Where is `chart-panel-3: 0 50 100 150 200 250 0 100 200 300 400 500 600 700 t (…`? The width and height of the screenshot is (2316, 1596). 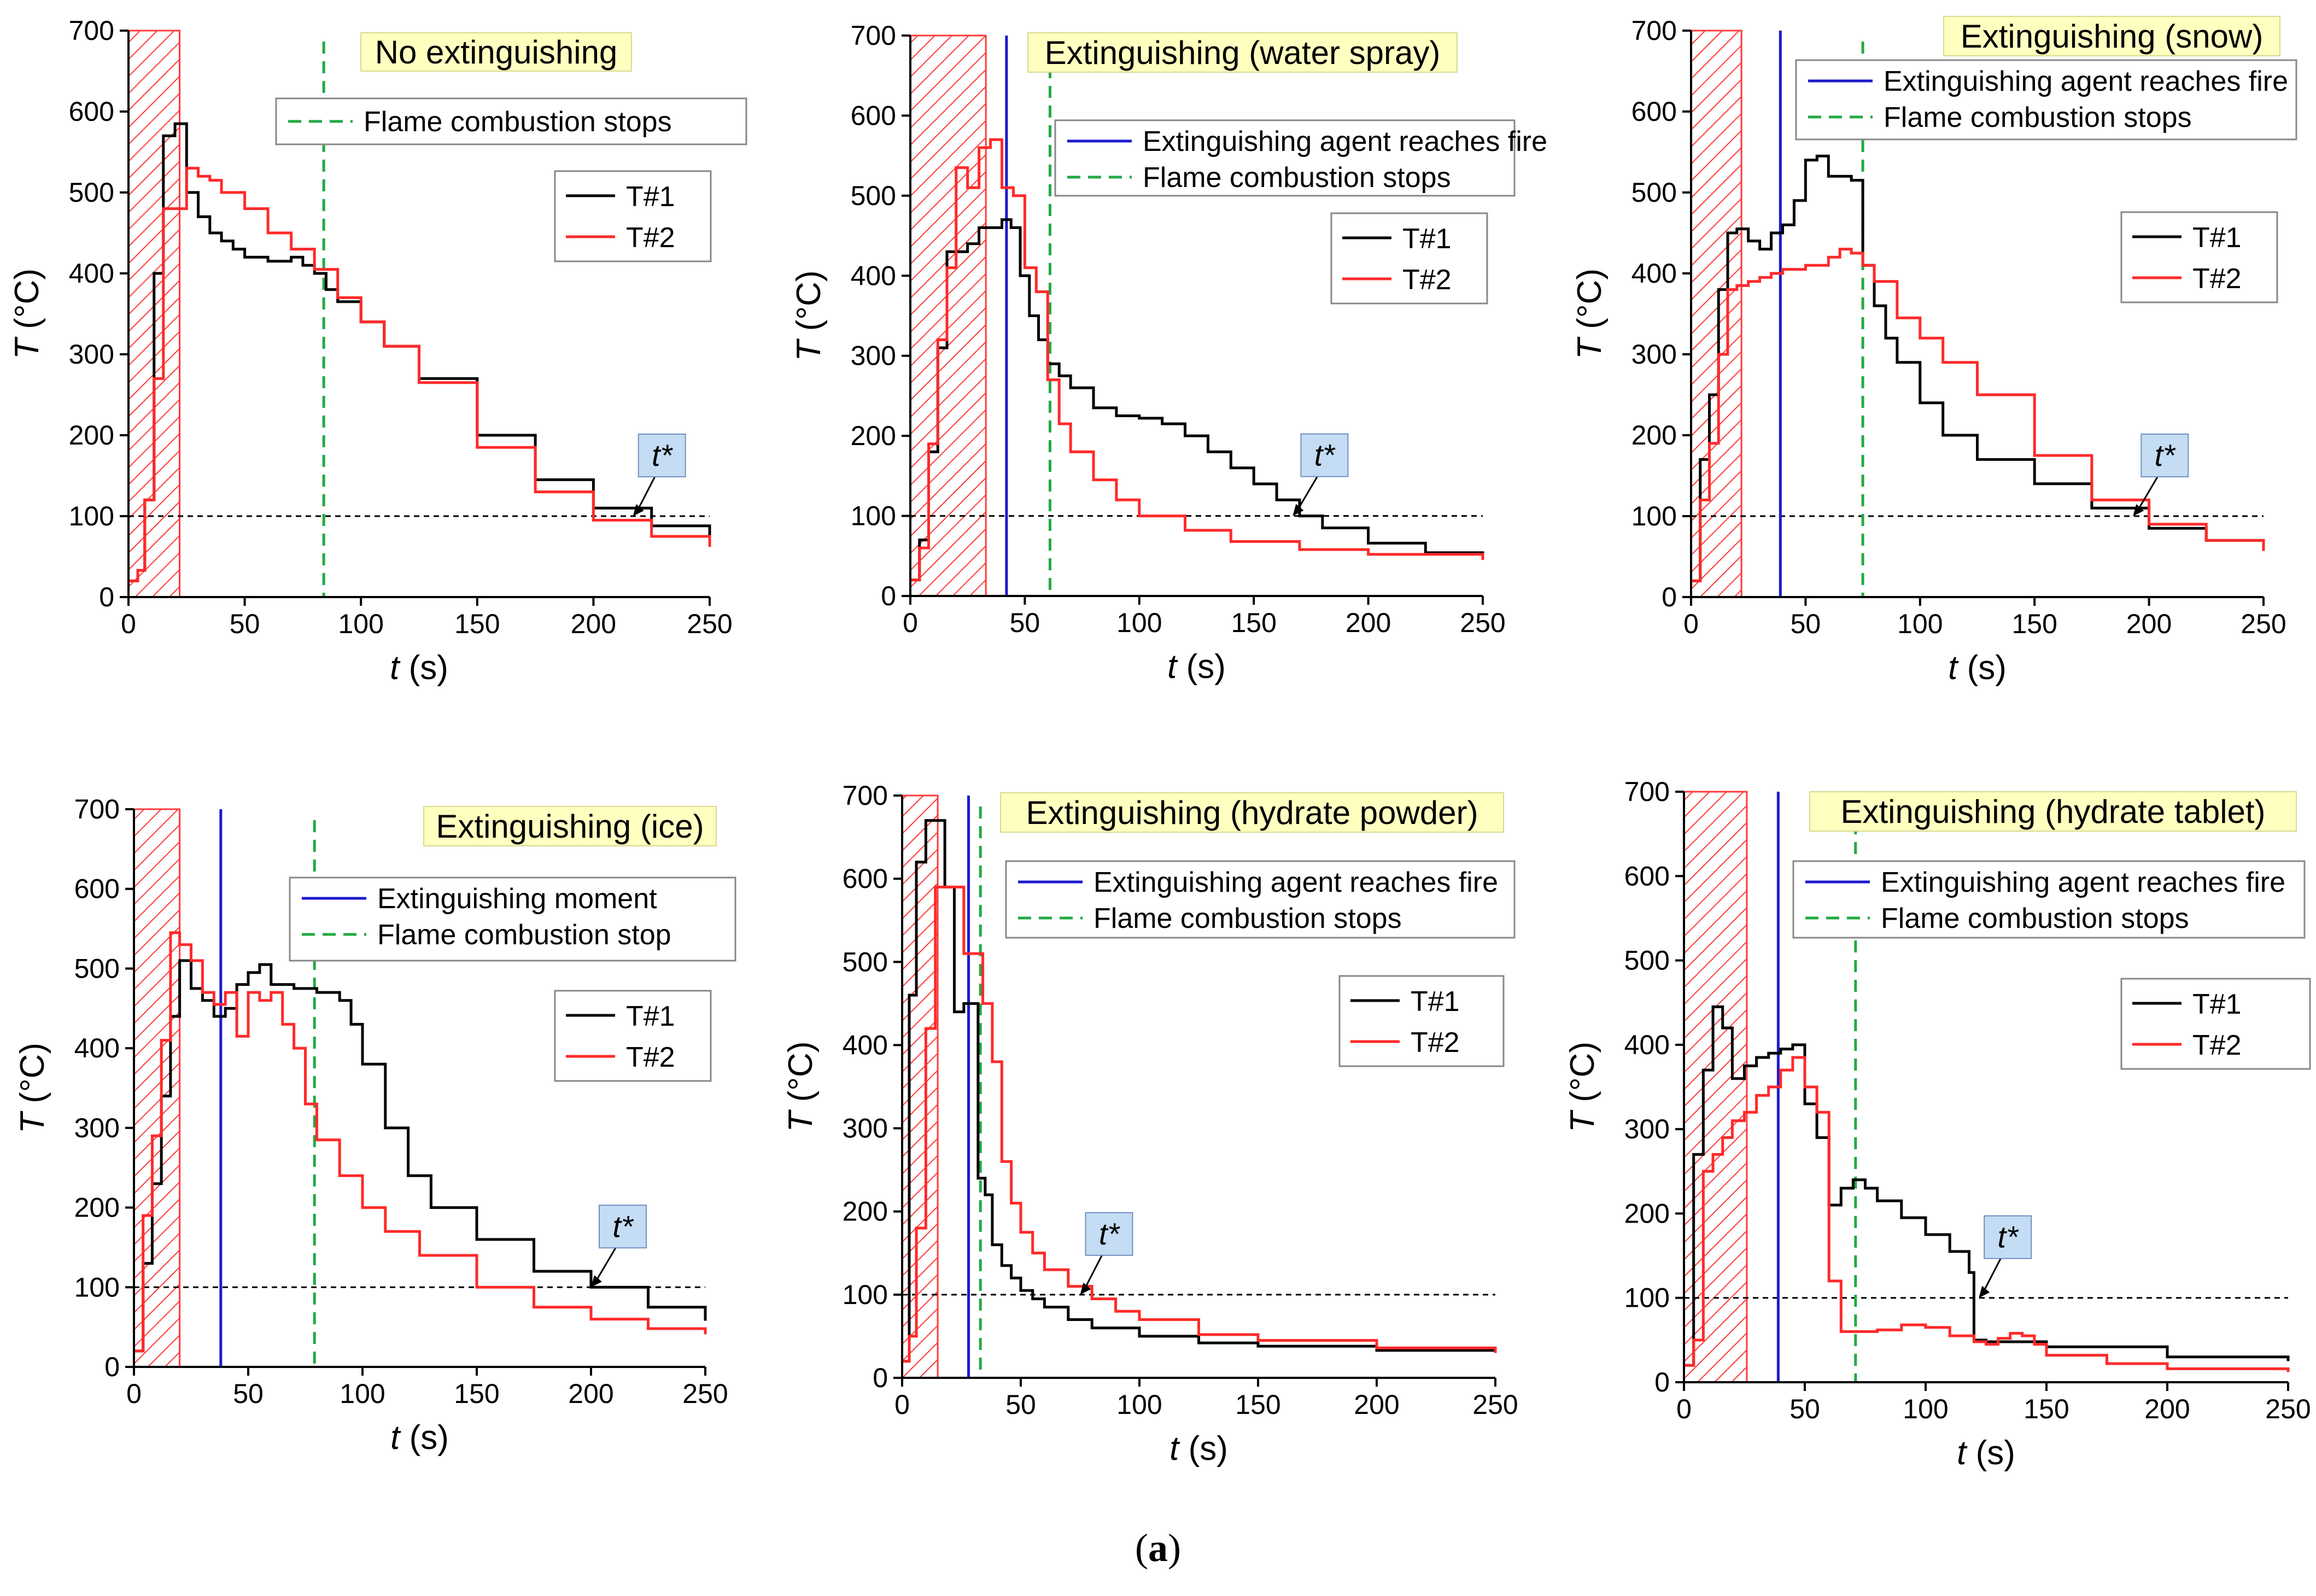 chart-panel-3: 0 50 100 150 200 250 0 100 200 300 400 500 600 700 t (… is located at coordinates (1934, 351).